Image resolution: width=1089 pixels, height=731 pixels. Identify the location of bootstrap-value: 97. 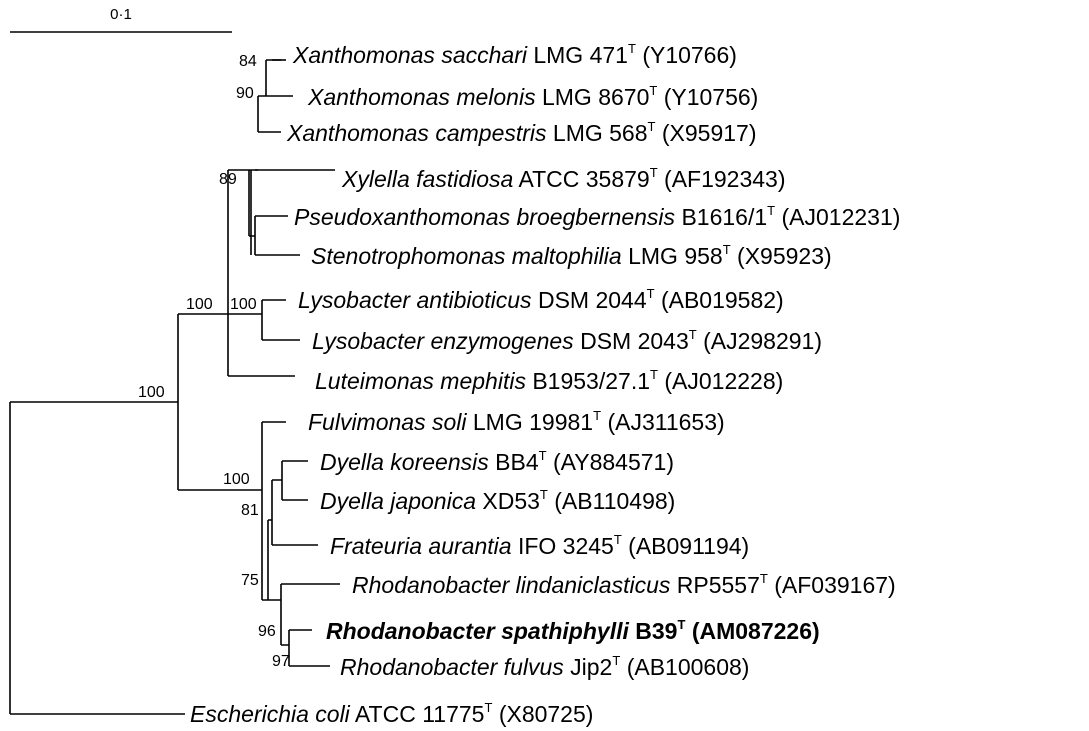
(281, 661).